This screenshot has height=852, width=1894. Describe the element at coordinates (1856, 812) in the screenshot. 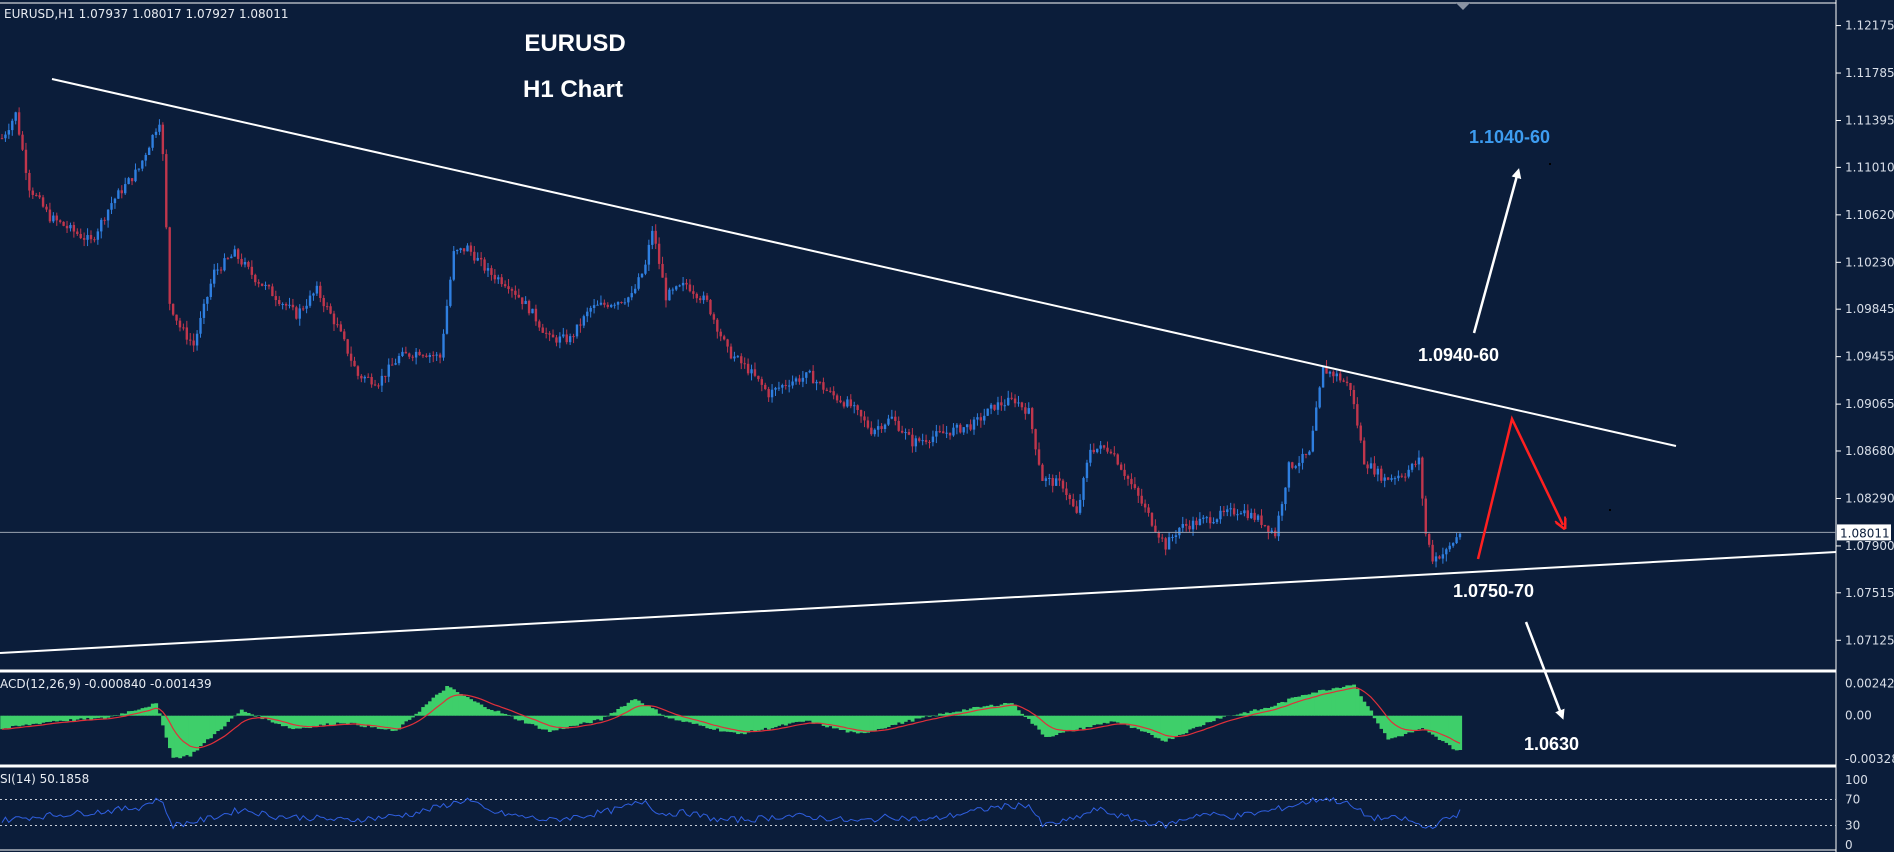

I see `rsi-tick-labels: 100 70 30 0` at that location.